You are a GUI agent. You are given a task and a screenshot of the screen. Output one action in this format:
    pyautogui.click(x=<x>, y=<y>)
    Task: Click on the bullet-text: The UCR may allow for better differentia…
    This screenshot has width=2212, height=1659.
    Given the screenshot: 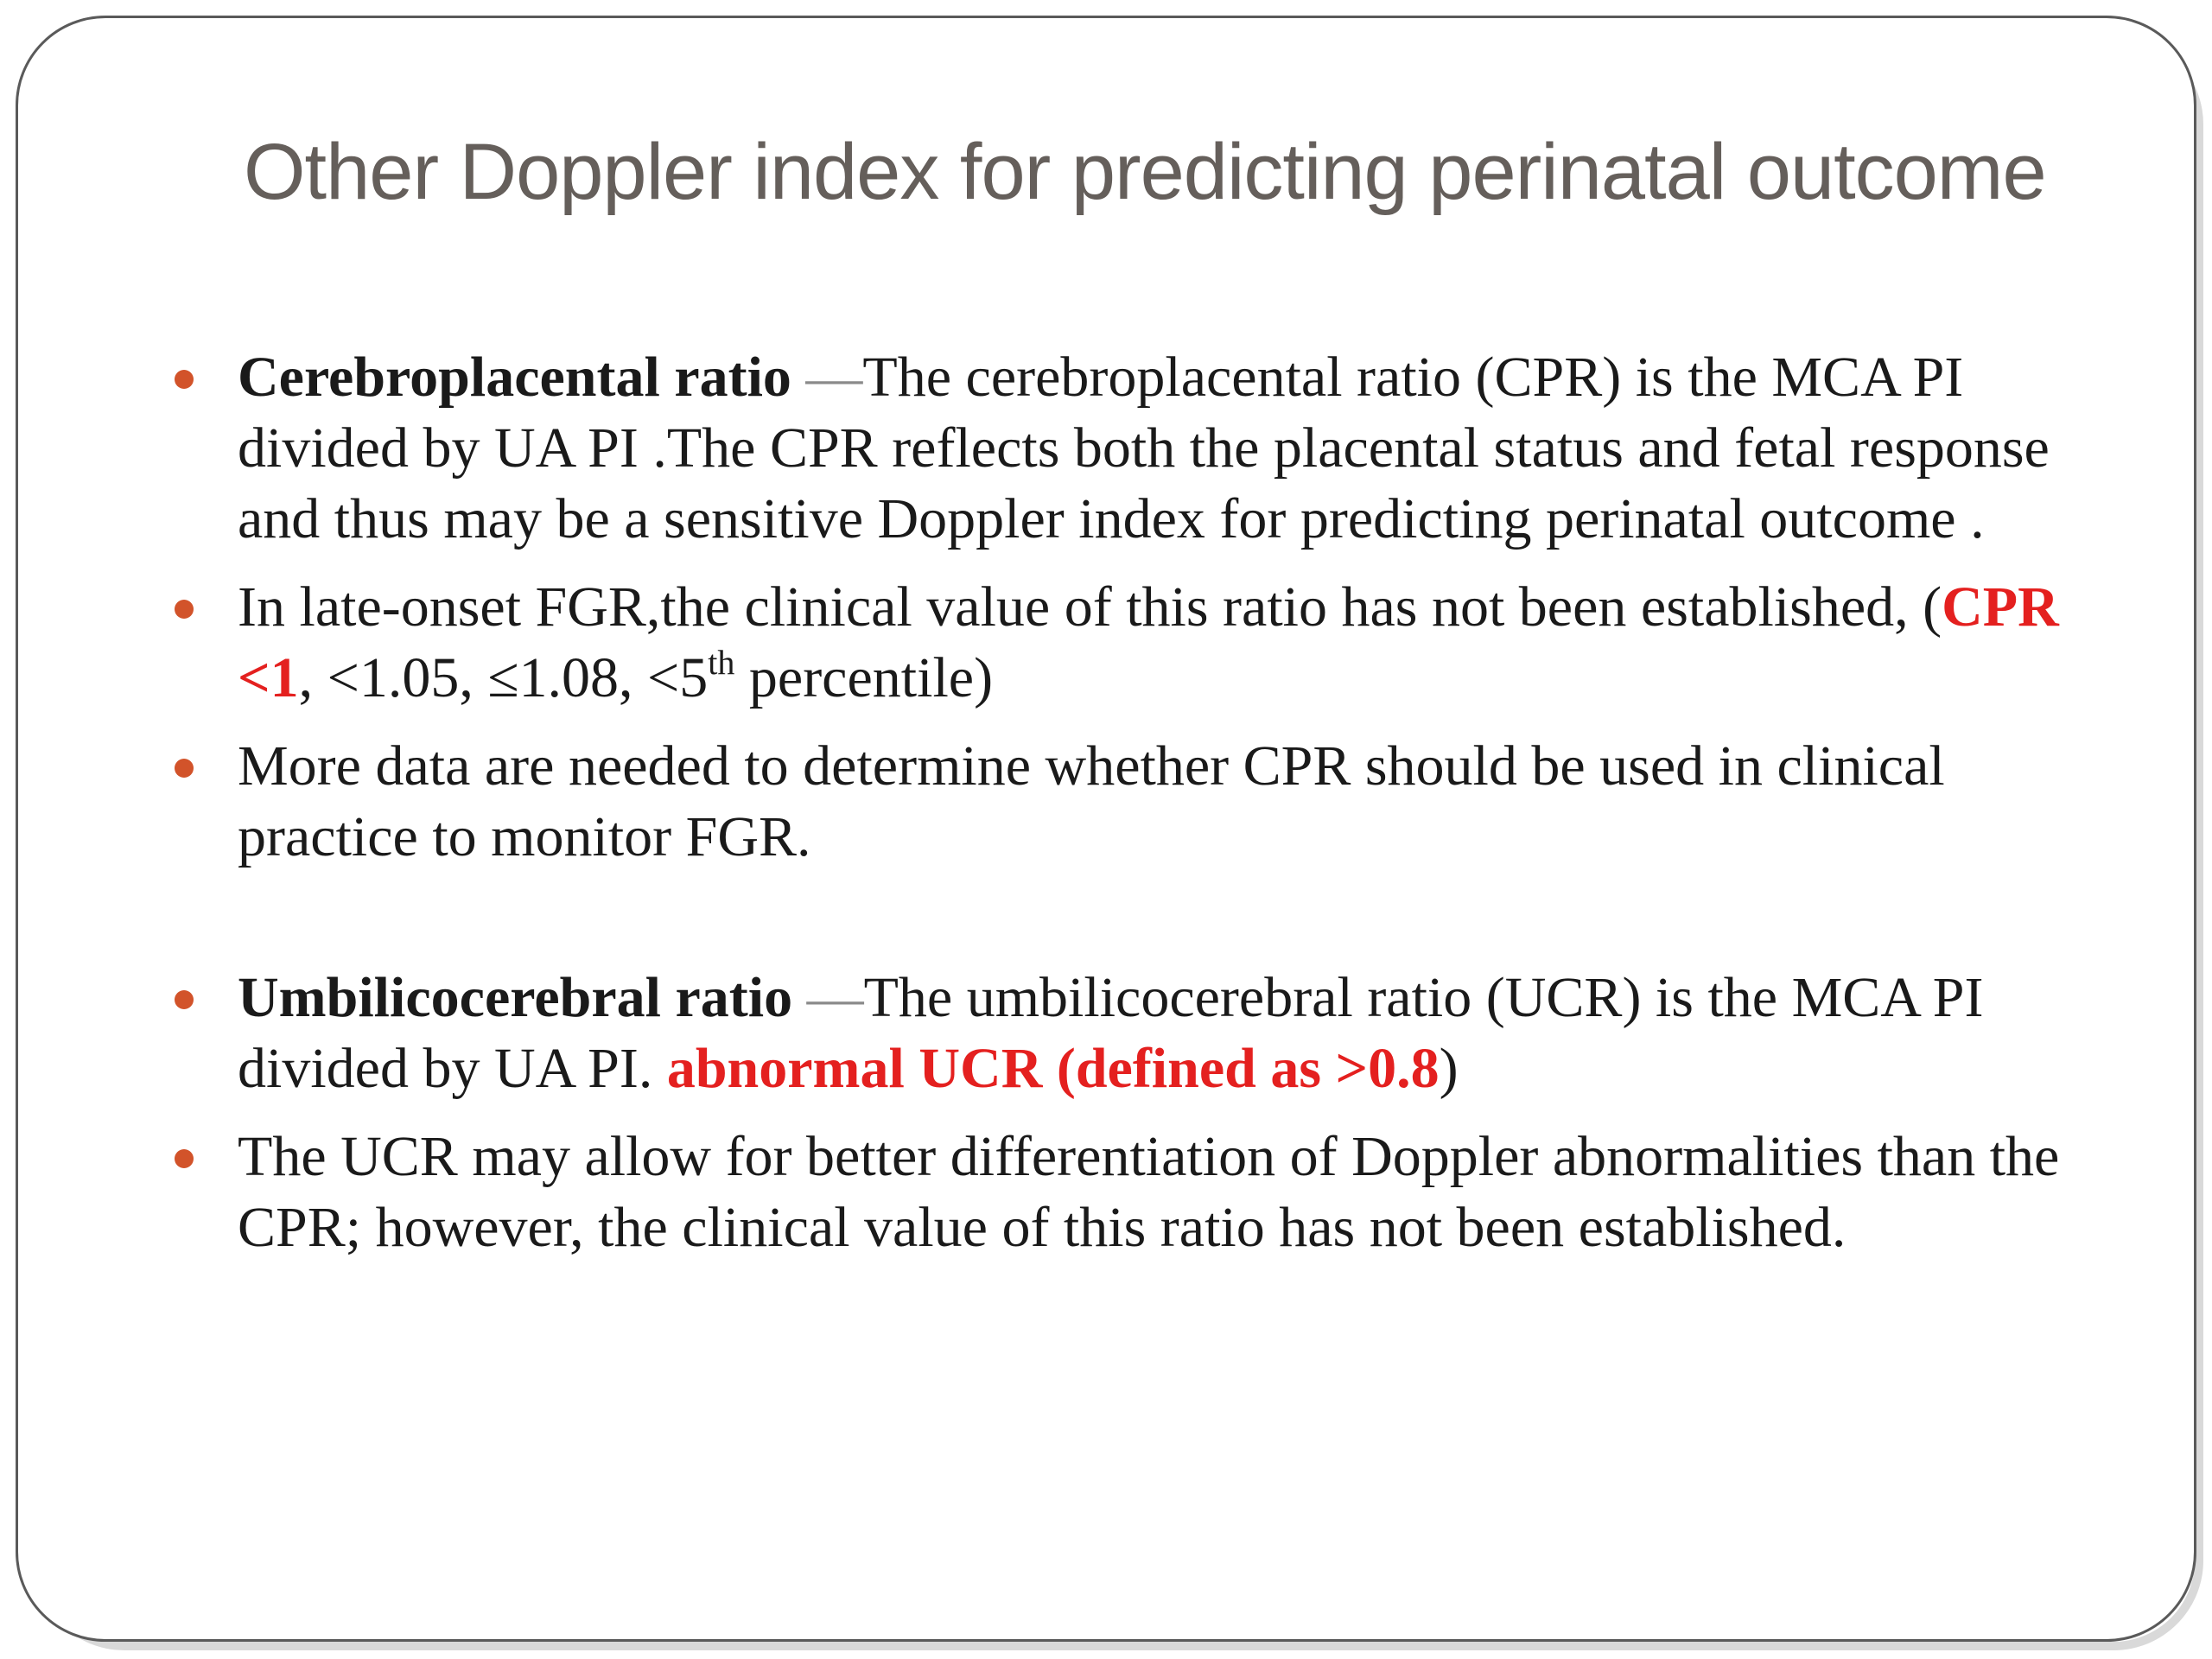 What is the action you would take?
    pyautogui.click(x=1149, y=1192)
    